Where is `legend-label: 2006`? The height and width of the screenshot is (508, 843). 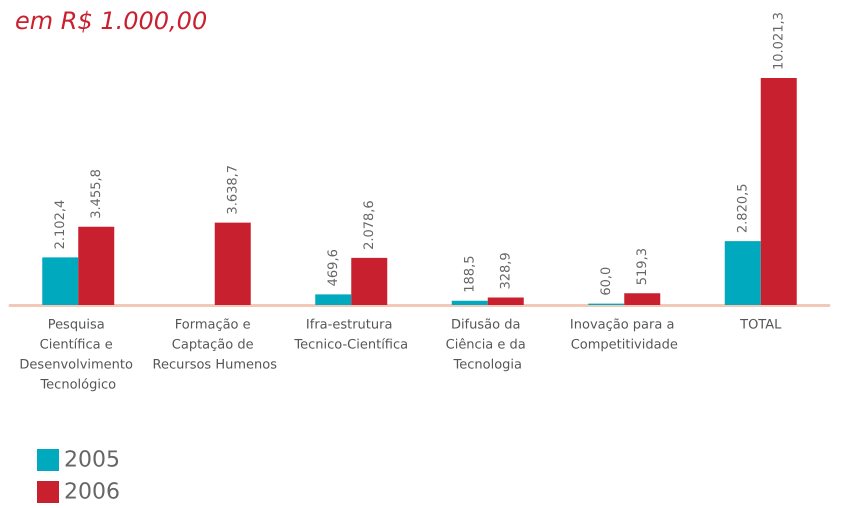 legend-label: 2006 is located at coordinates (92, 492).